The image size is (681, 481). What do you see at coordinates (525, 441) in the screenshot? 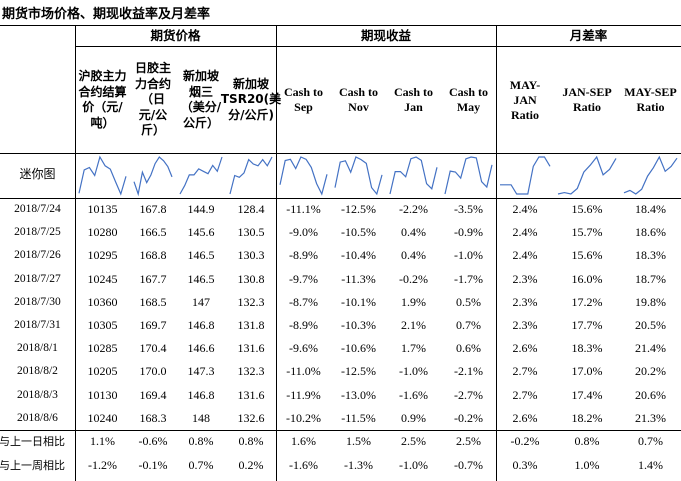
I see `table-cell: -0.2%` at bounding box center [525, 441].